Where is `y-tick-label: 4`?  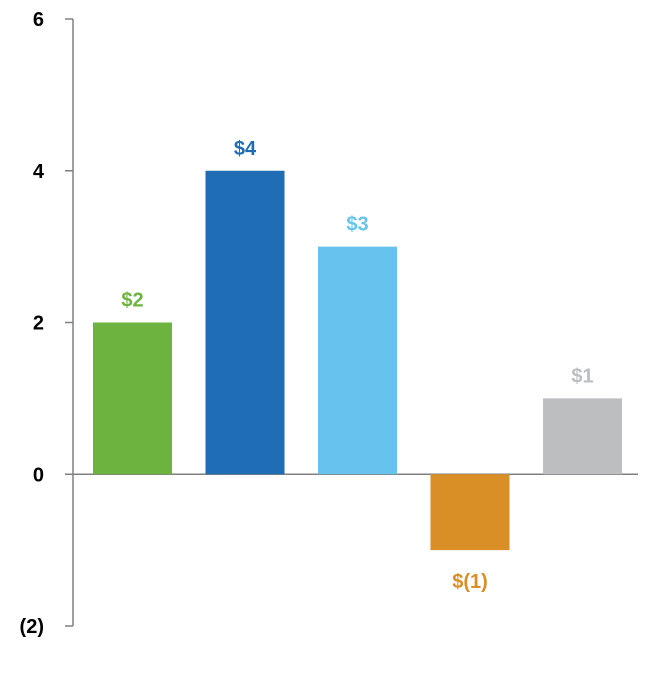
y-tick-label: 4 is located at coordinates (39, 172).